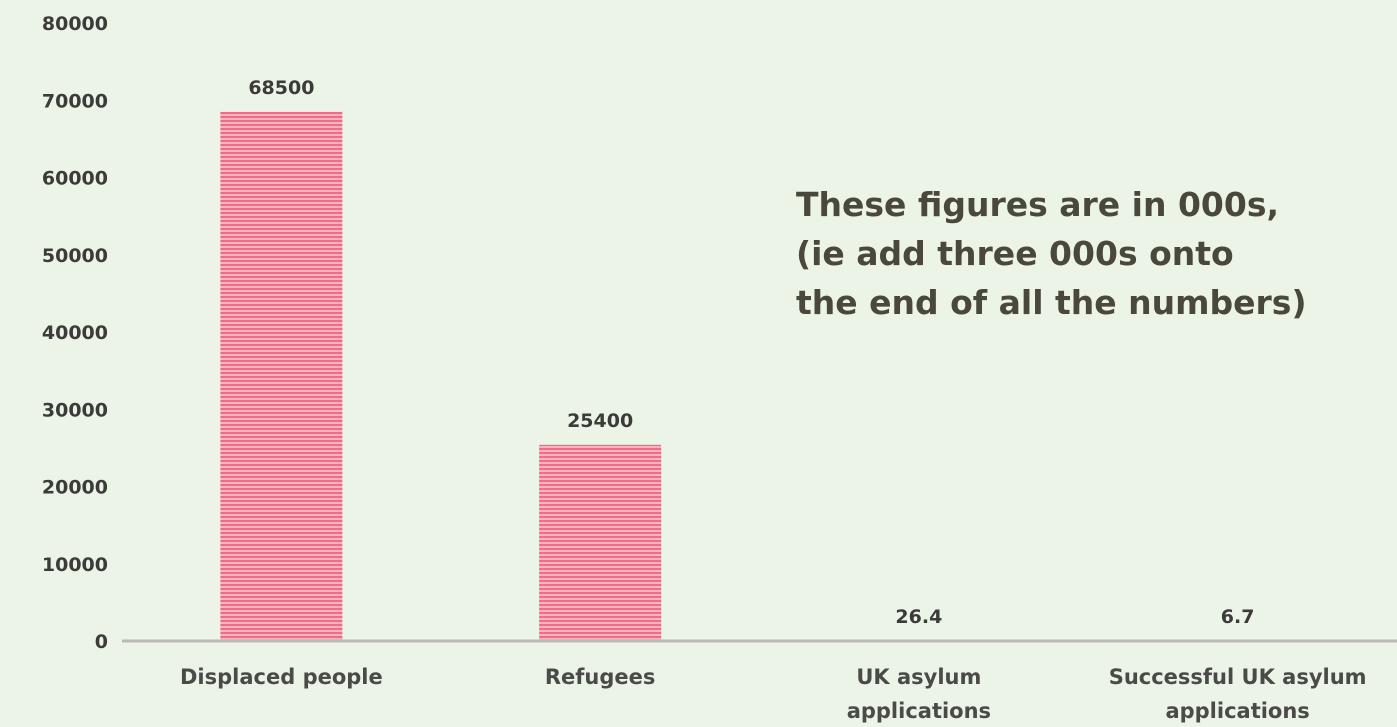 The width and height of the screenshot is (1397, 727). I want to click on y-tick-label: 10000, so click(75, 565).